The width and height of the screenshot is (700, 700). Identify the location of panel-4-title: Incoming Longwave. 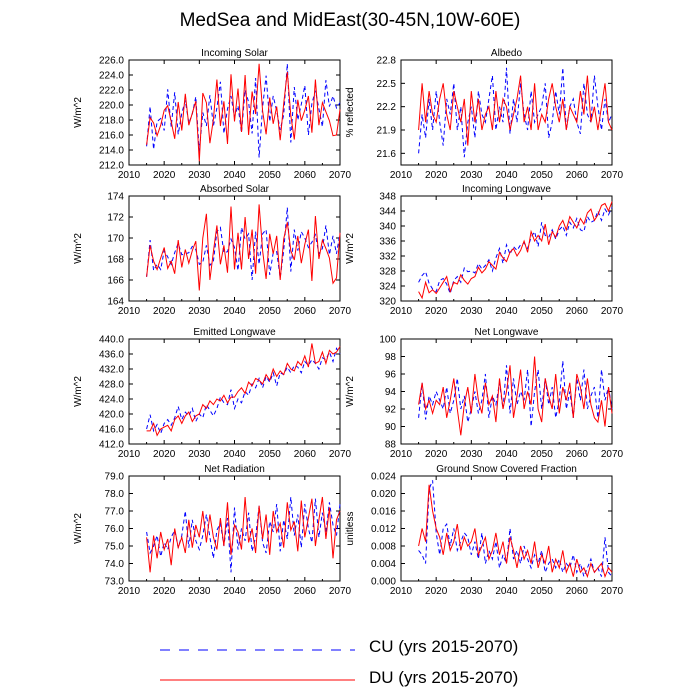
(506, 189).